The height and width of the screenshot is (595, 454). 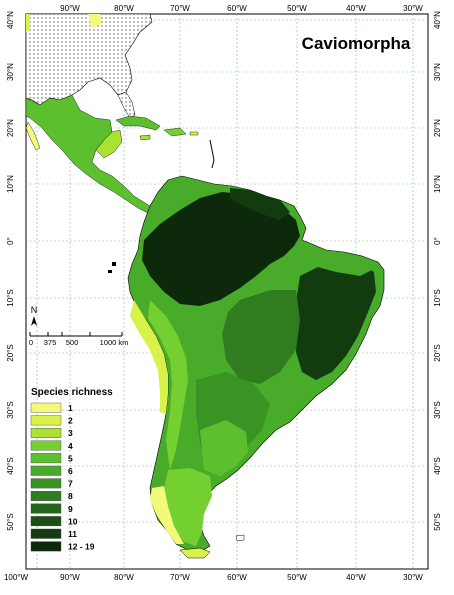 I want to click on scale-tick-1: 375, so click(x=50, y=342).